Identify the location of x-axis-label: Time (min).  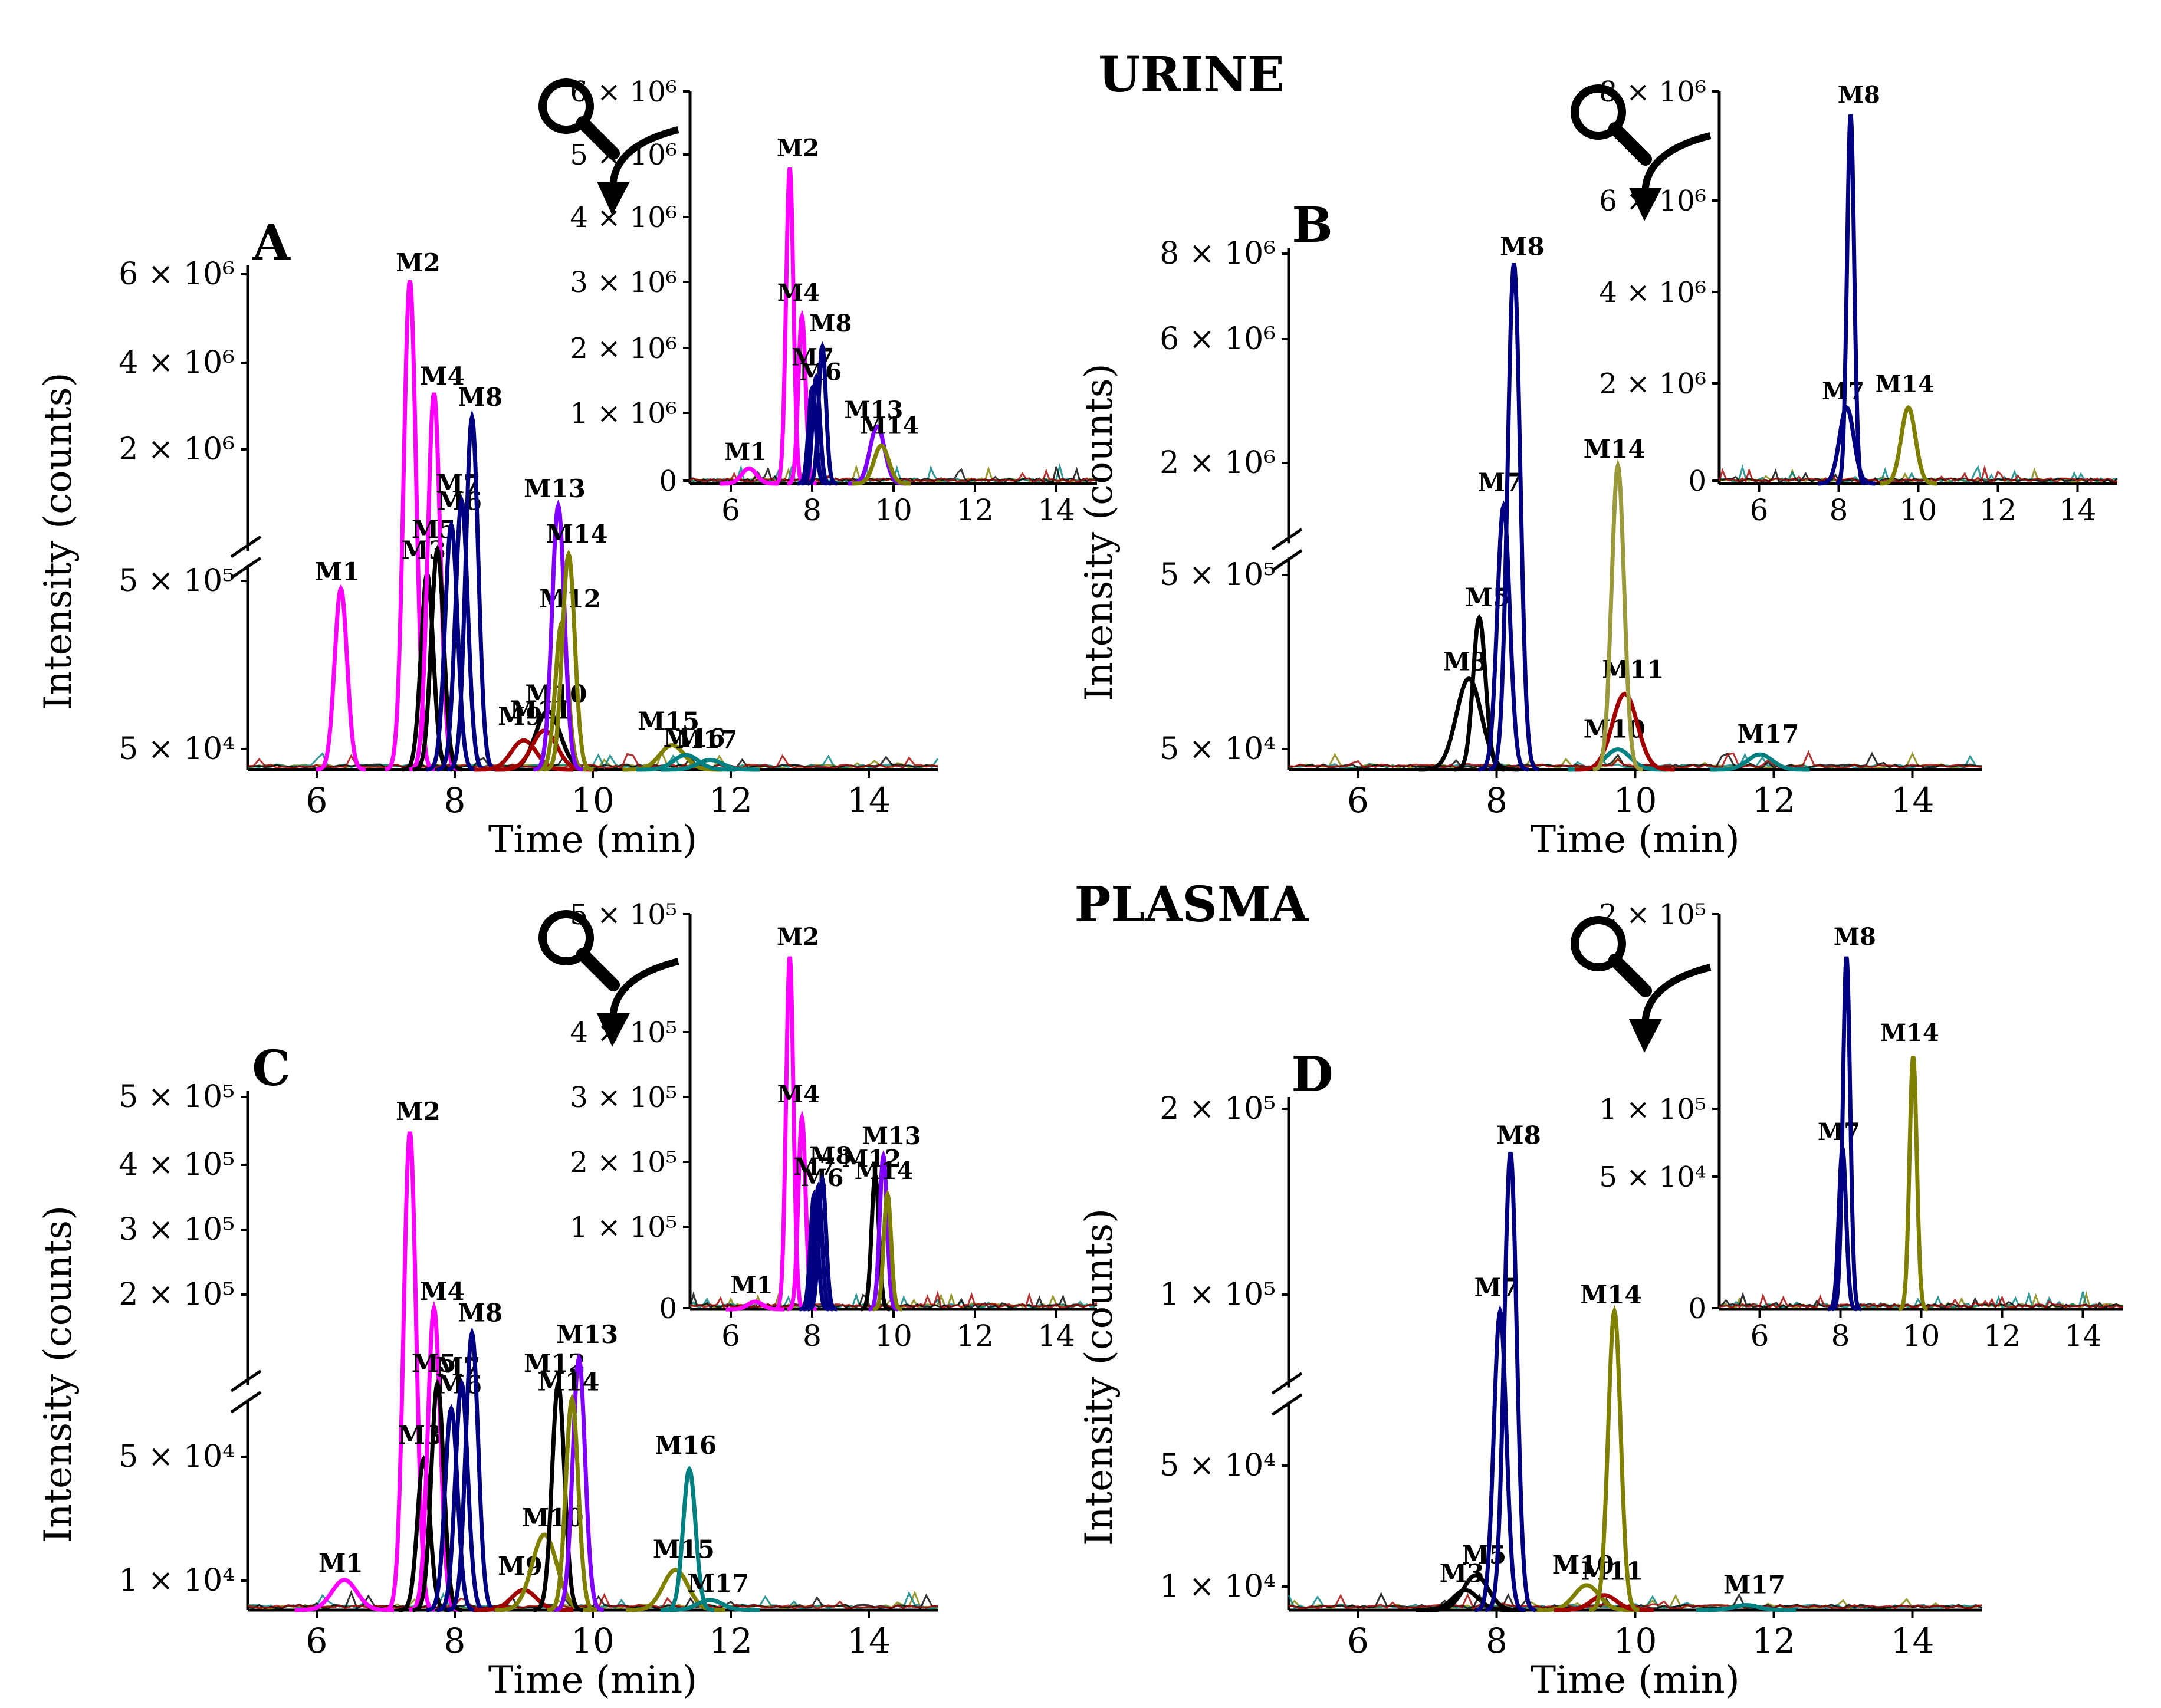
(1635, 1680).